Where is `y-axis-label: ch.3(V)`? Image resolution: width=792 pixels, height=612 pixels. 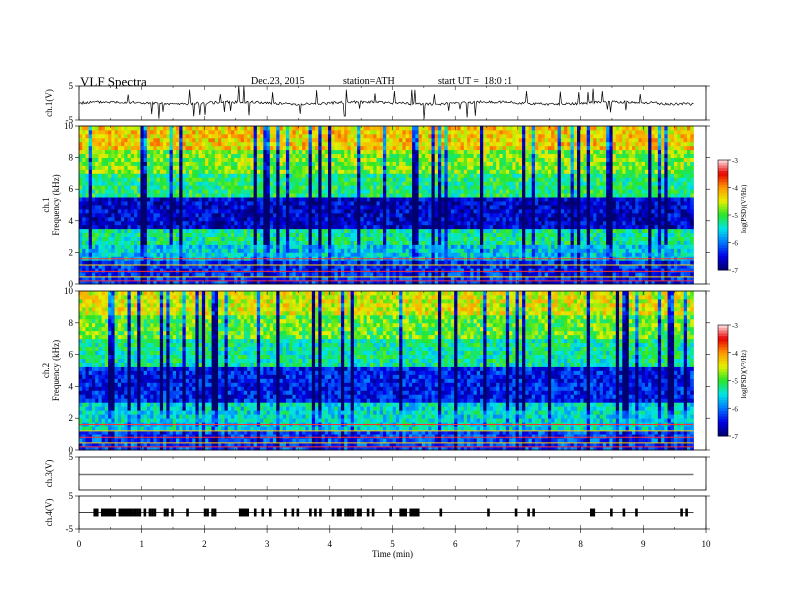 y-axis-label: ch.3(V) is located at coordinates (49, 474).